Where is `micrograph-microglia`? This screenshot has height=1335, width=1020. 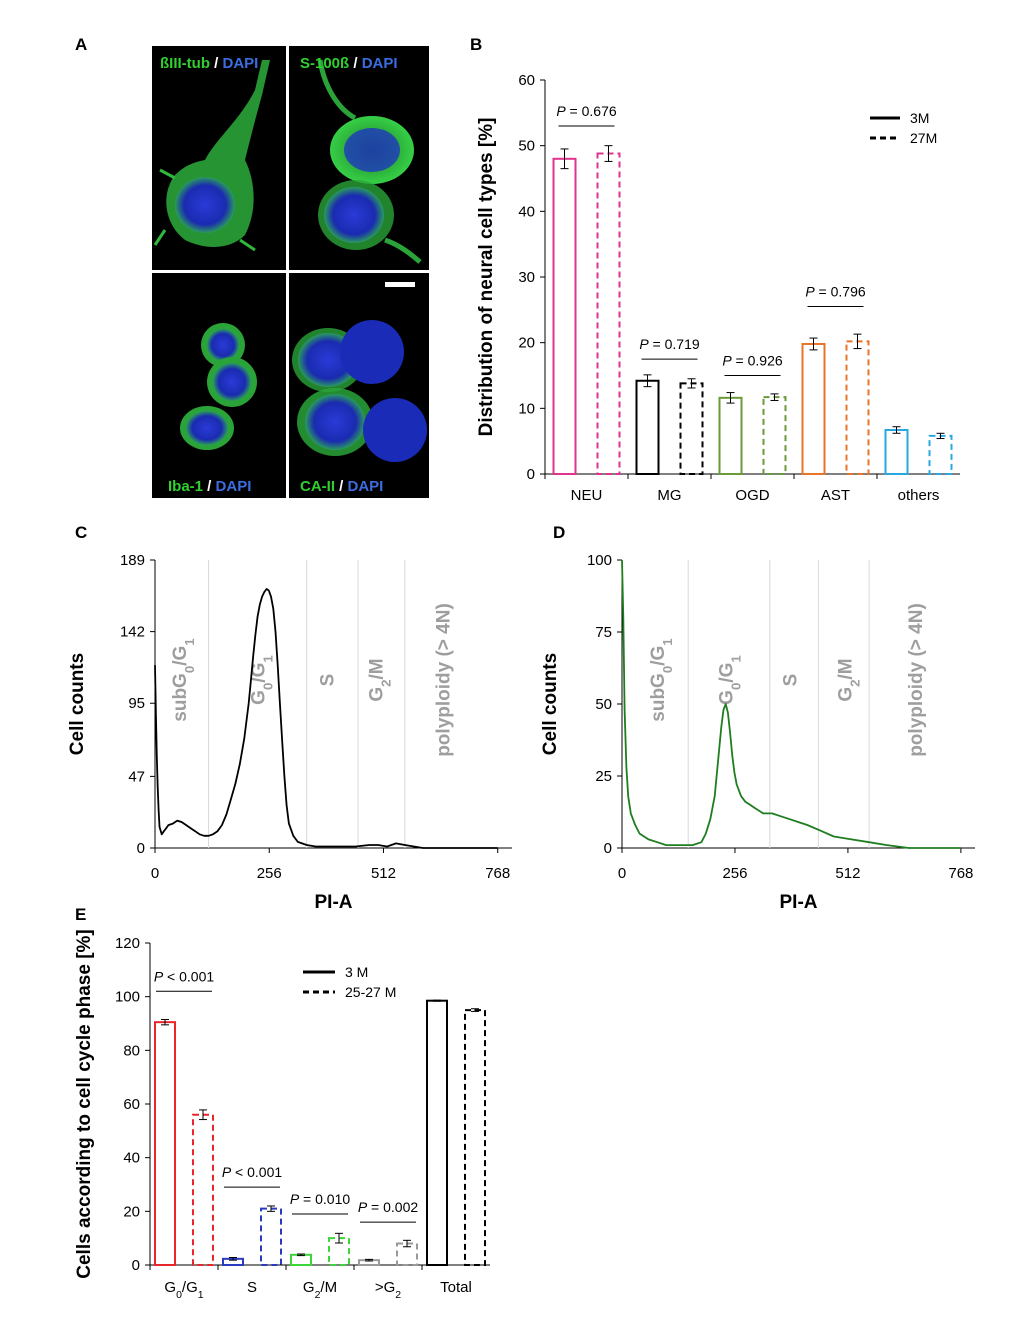 micrograph-microglia is located at coordinates (218, 386).